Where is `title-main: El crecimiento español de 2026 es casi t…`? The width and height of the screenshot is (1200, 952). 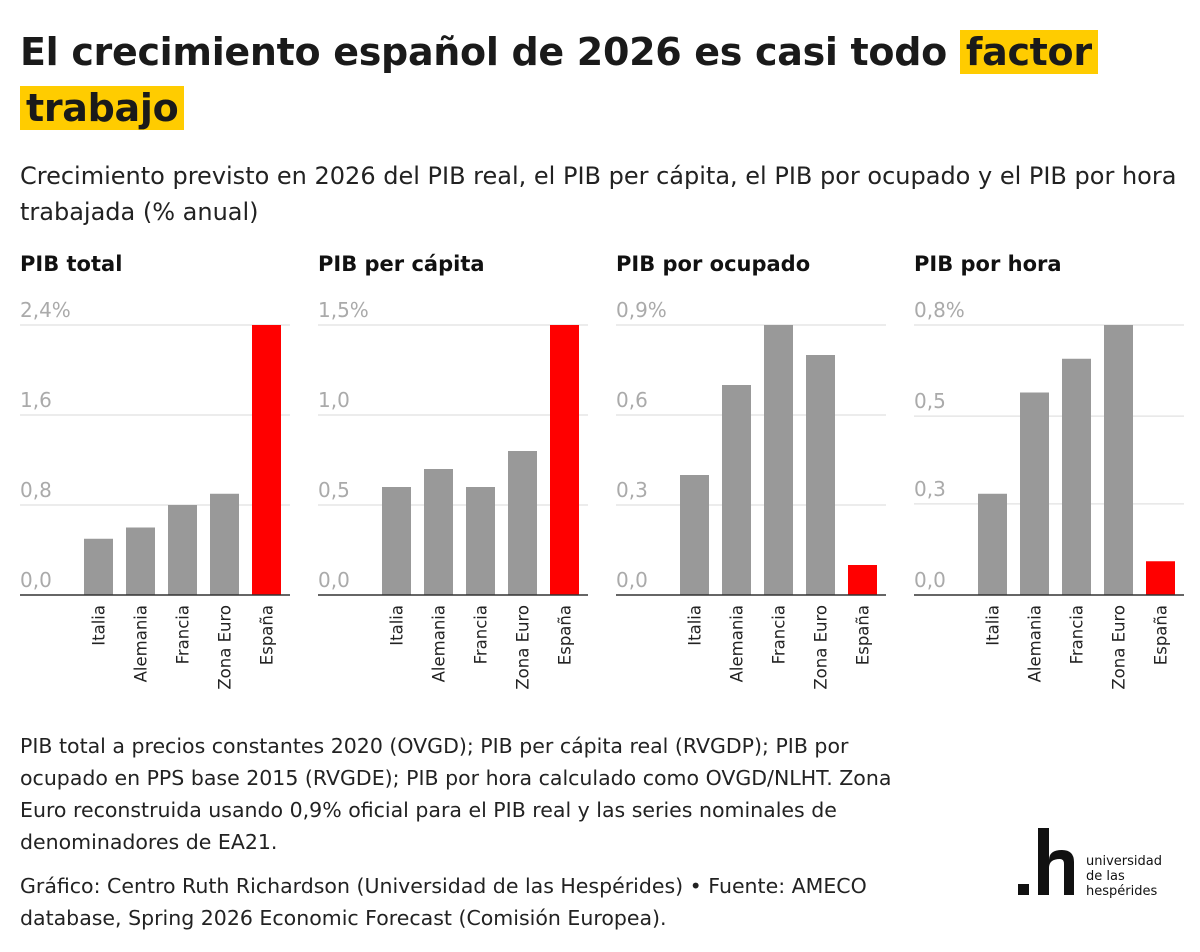
title-main: El crecimiento español de 2026 es casi t… is located at coordinates (483, 52).